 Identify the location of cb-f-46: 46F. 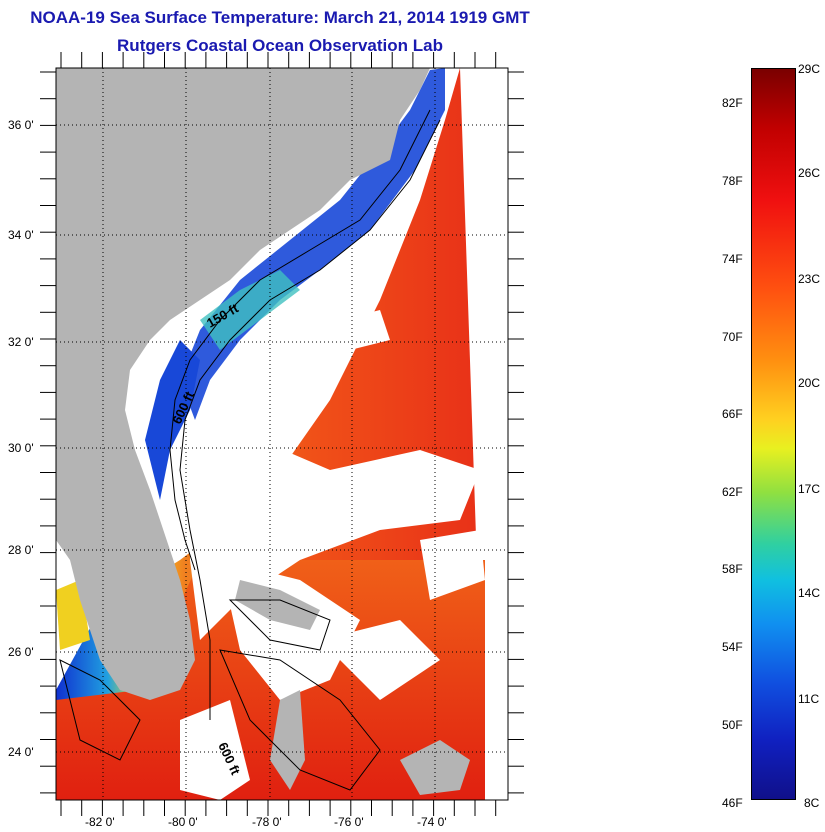
(732, 803).